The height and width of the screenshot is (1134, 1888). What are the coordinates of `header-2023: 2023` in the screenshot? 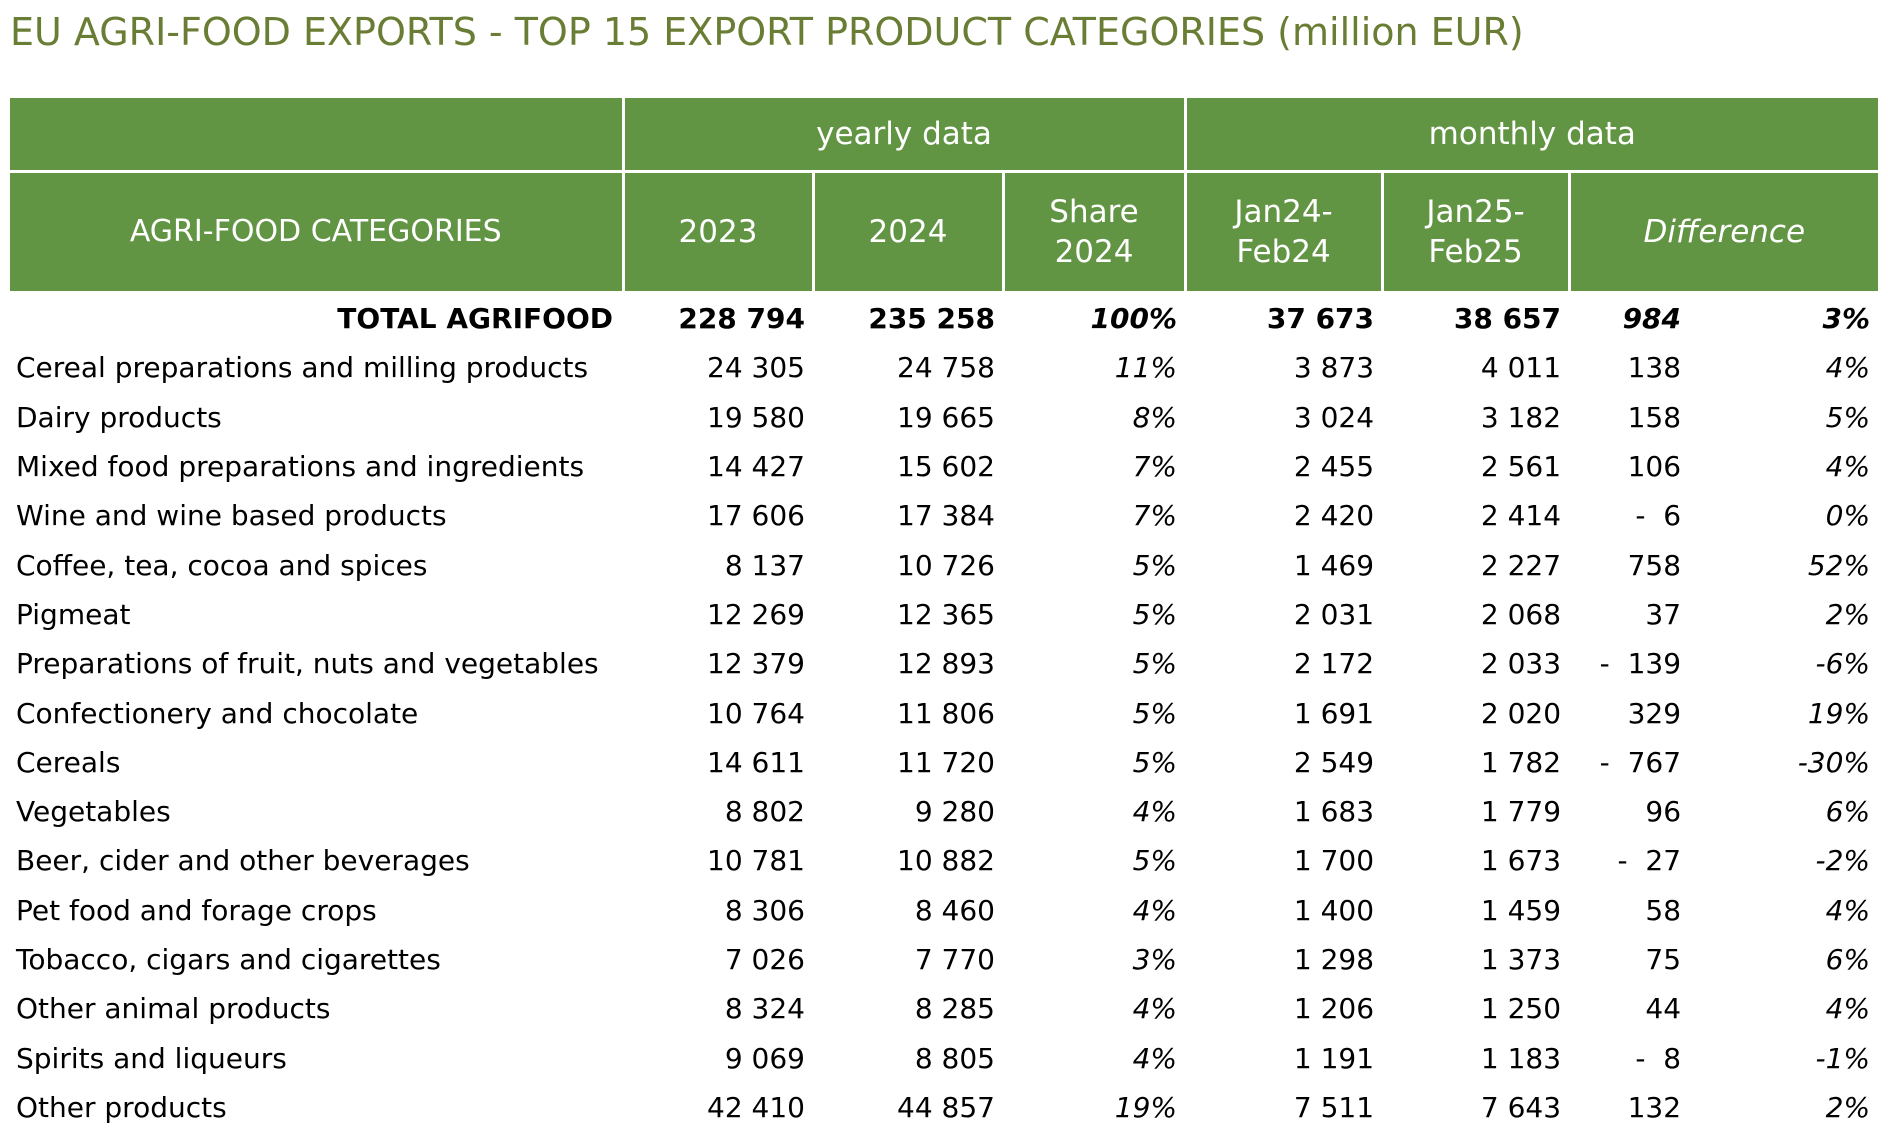 It's located at (718, 232).